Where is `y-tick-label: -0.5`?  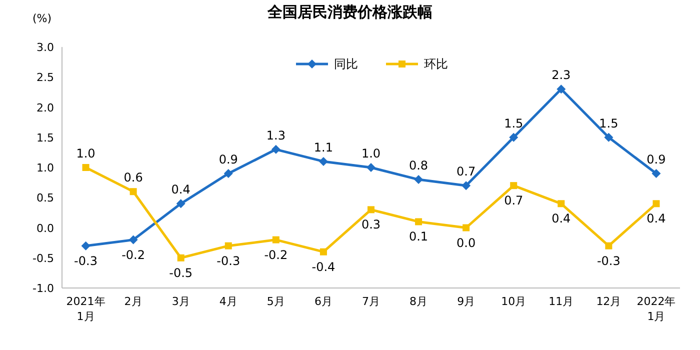
y-tick-label: -0.5 is located at coordinates (43, 258).